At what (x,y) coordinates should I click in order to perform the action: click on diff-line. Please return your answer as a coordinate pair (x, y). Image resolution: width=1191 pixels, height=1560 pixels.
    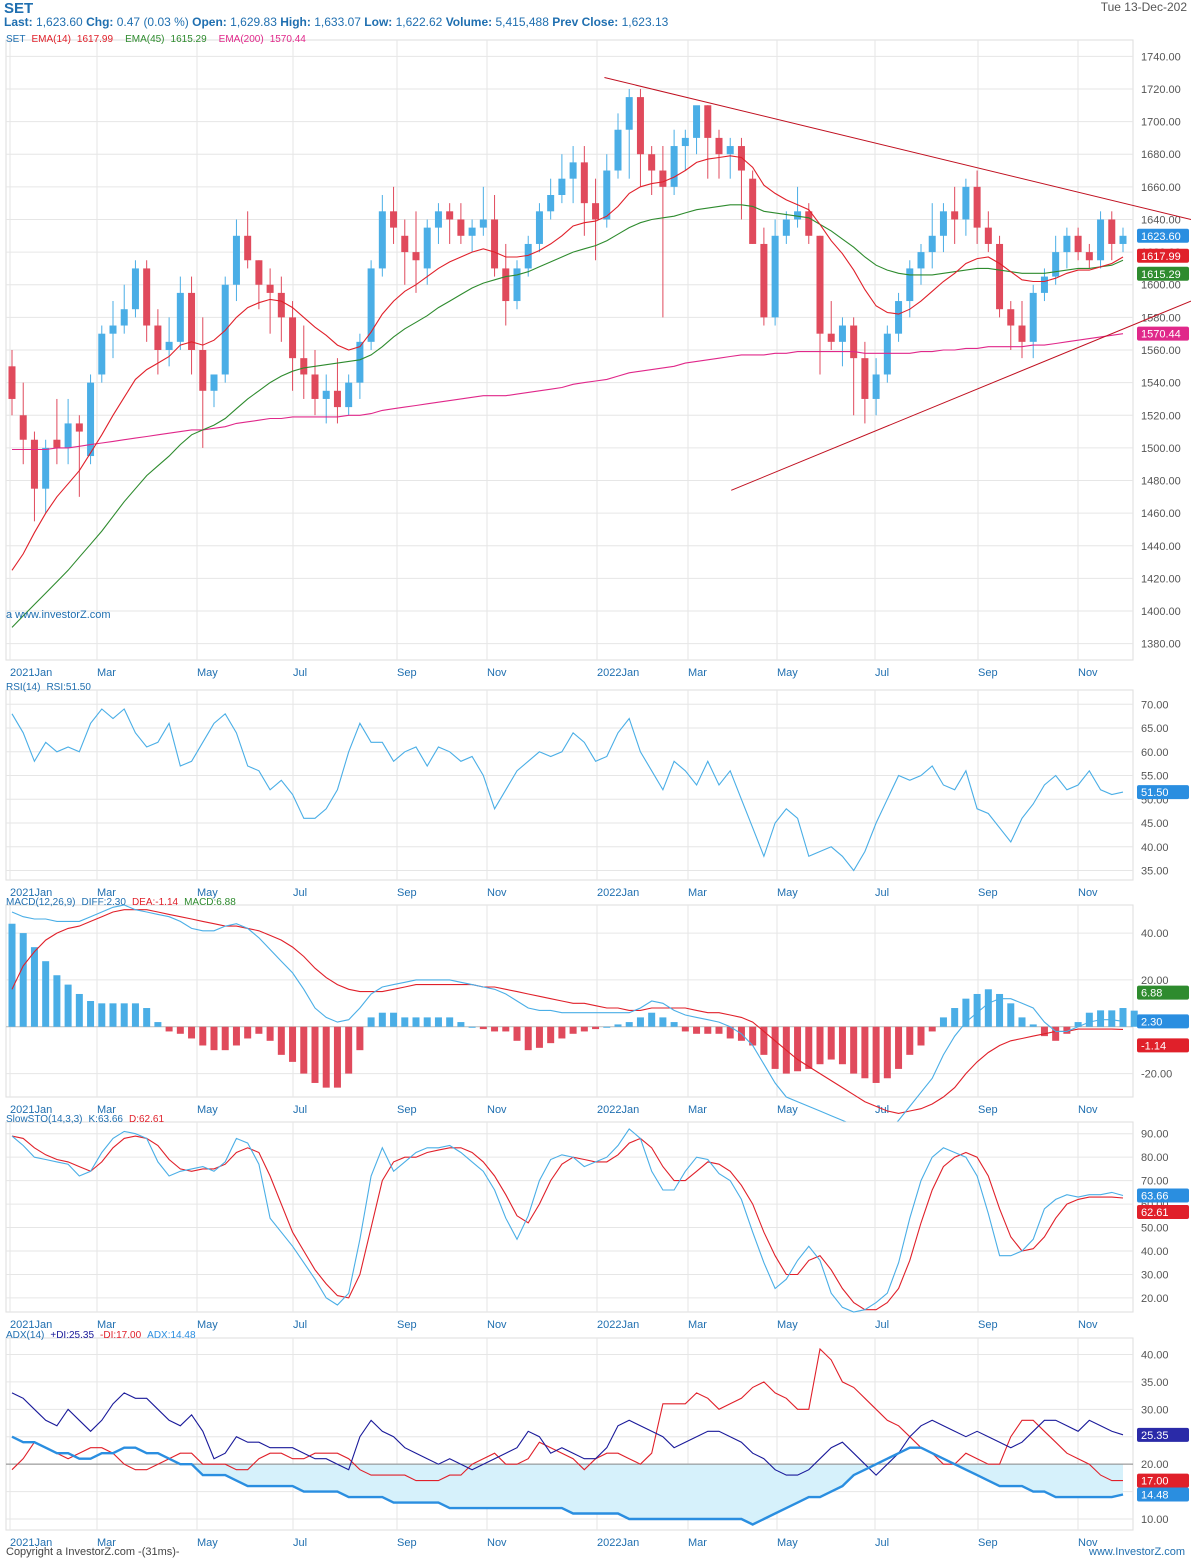
    Looking at the image, I should click on (567, 1020).